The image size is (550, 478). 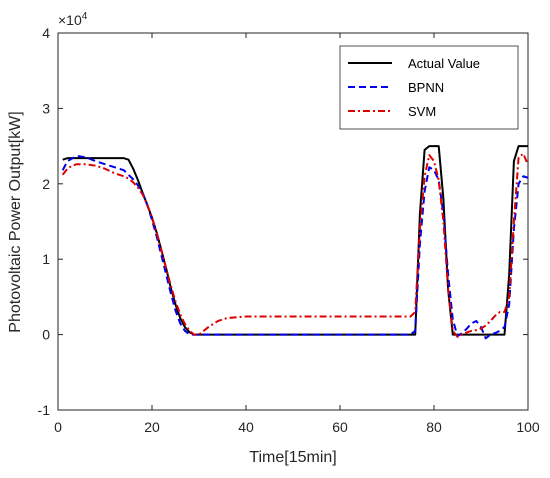 What do you see at coordinates (46, 259) in the screenshot?
I see `y-tick-label: 1` at bounding box center [46, 259].